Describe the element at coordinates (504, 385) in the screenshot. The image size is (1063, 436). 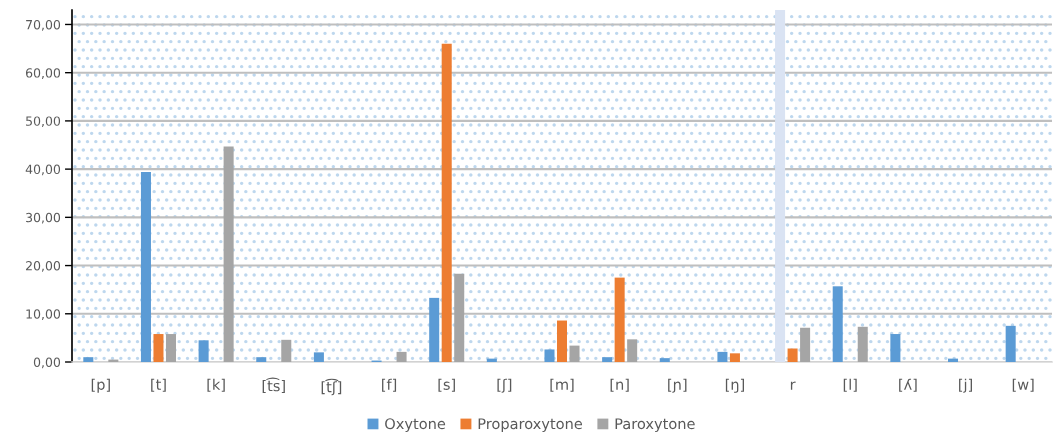
I see `x-tick-label: [ʃ]` at that location.